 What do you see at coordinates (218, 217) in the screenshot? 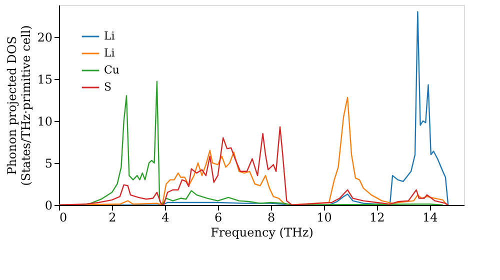
I see `x-tick-label: 6` at bounding box center [218, 217].